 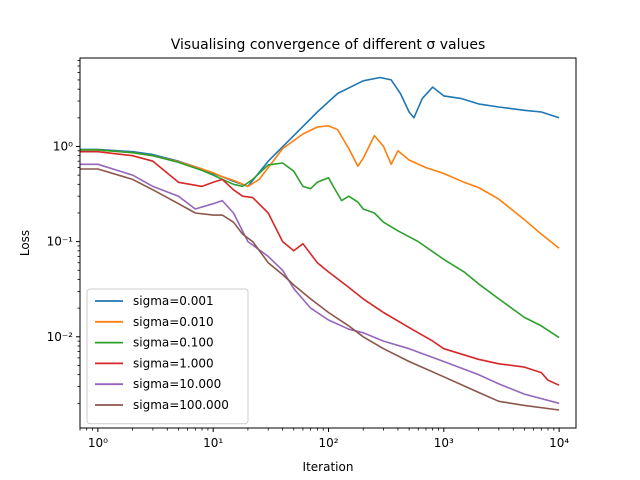 What do you see at coordinates (173, 363) in the screenshot?
I see `legend-label: sigma=1.000` at bounding box center [173, 363].